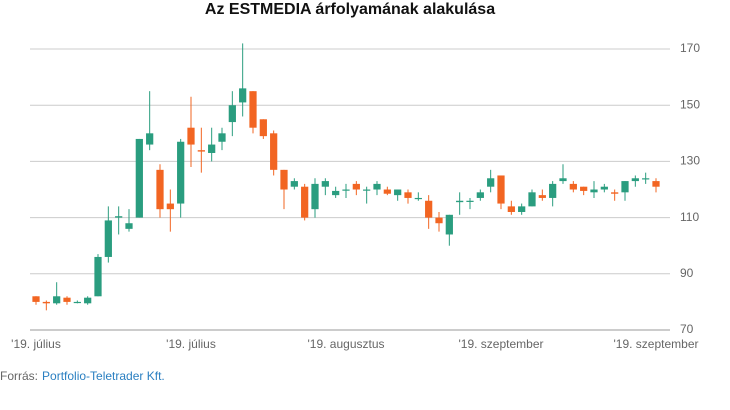 The height and width of the screenshot is (410, 730). What do you see at coordinates (690, 48) in the screenshot?
I see `y-tick-label: 170` at bounding box center [690, 48].